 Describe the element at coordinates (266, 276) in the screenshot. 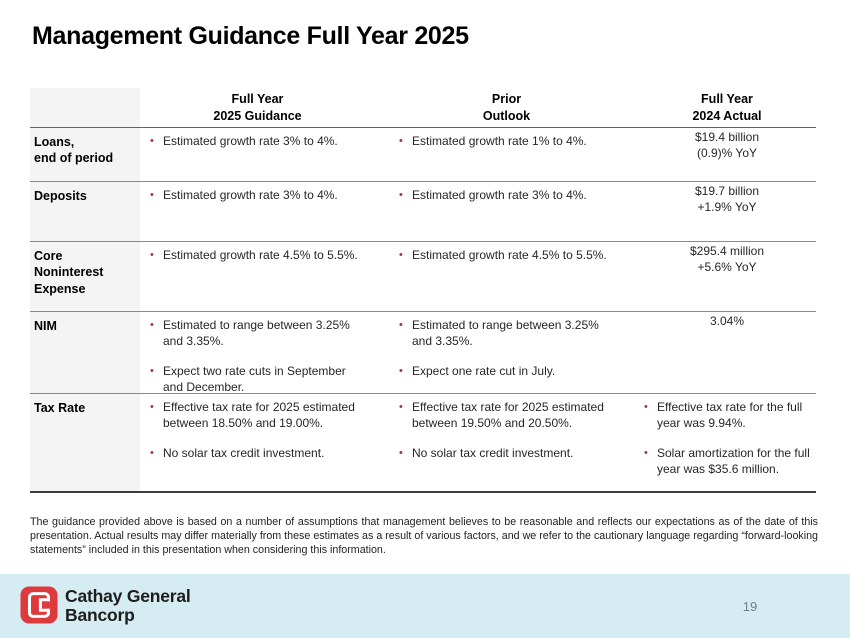

I see `core-expense-guidance-cell: • Estimated growth rate 4.5% to 5.5%.` at that location.